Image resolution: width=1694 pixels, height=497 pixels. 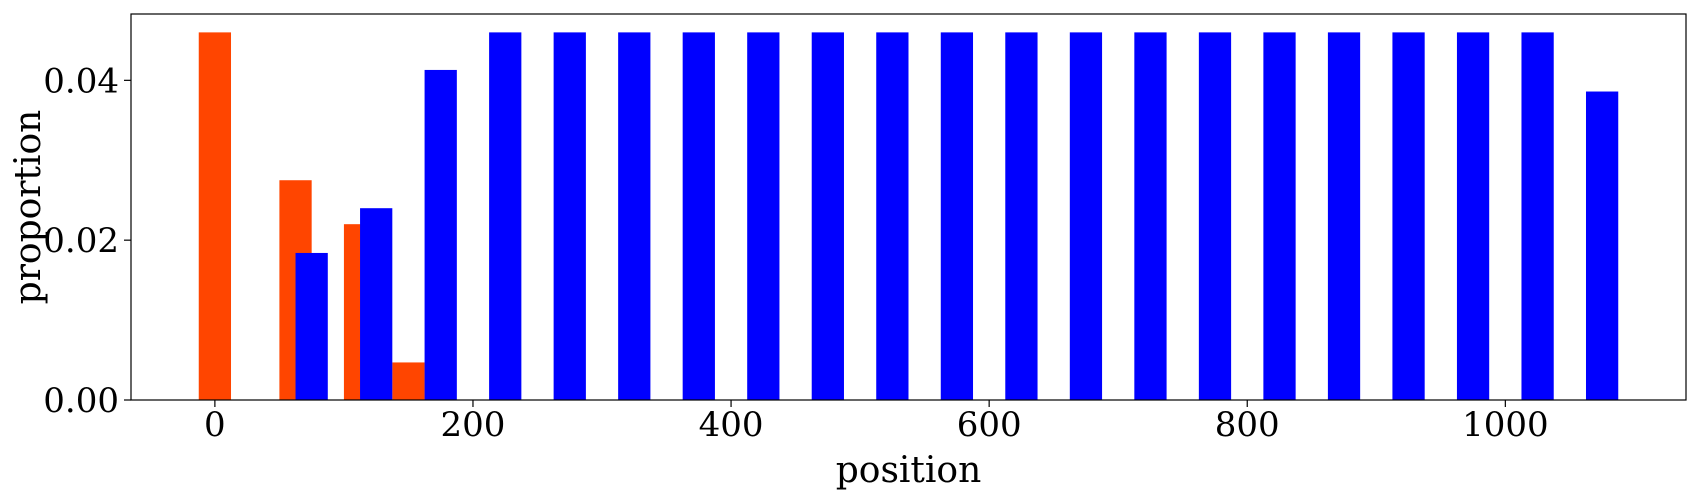 What do you see at coordinates (28, 207) in the screenshot?
I see `y-axis-label: proportion` at bounding box center [28, 207].